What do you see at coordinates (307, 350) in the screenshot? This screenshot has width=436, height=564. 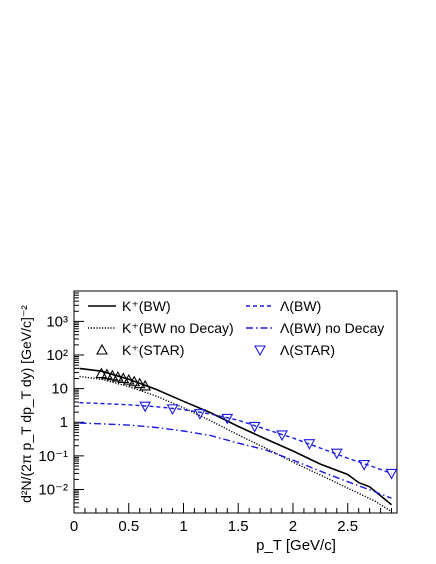 I see `legend-label: Λ(STAR)` at bounding box center [307, 350].